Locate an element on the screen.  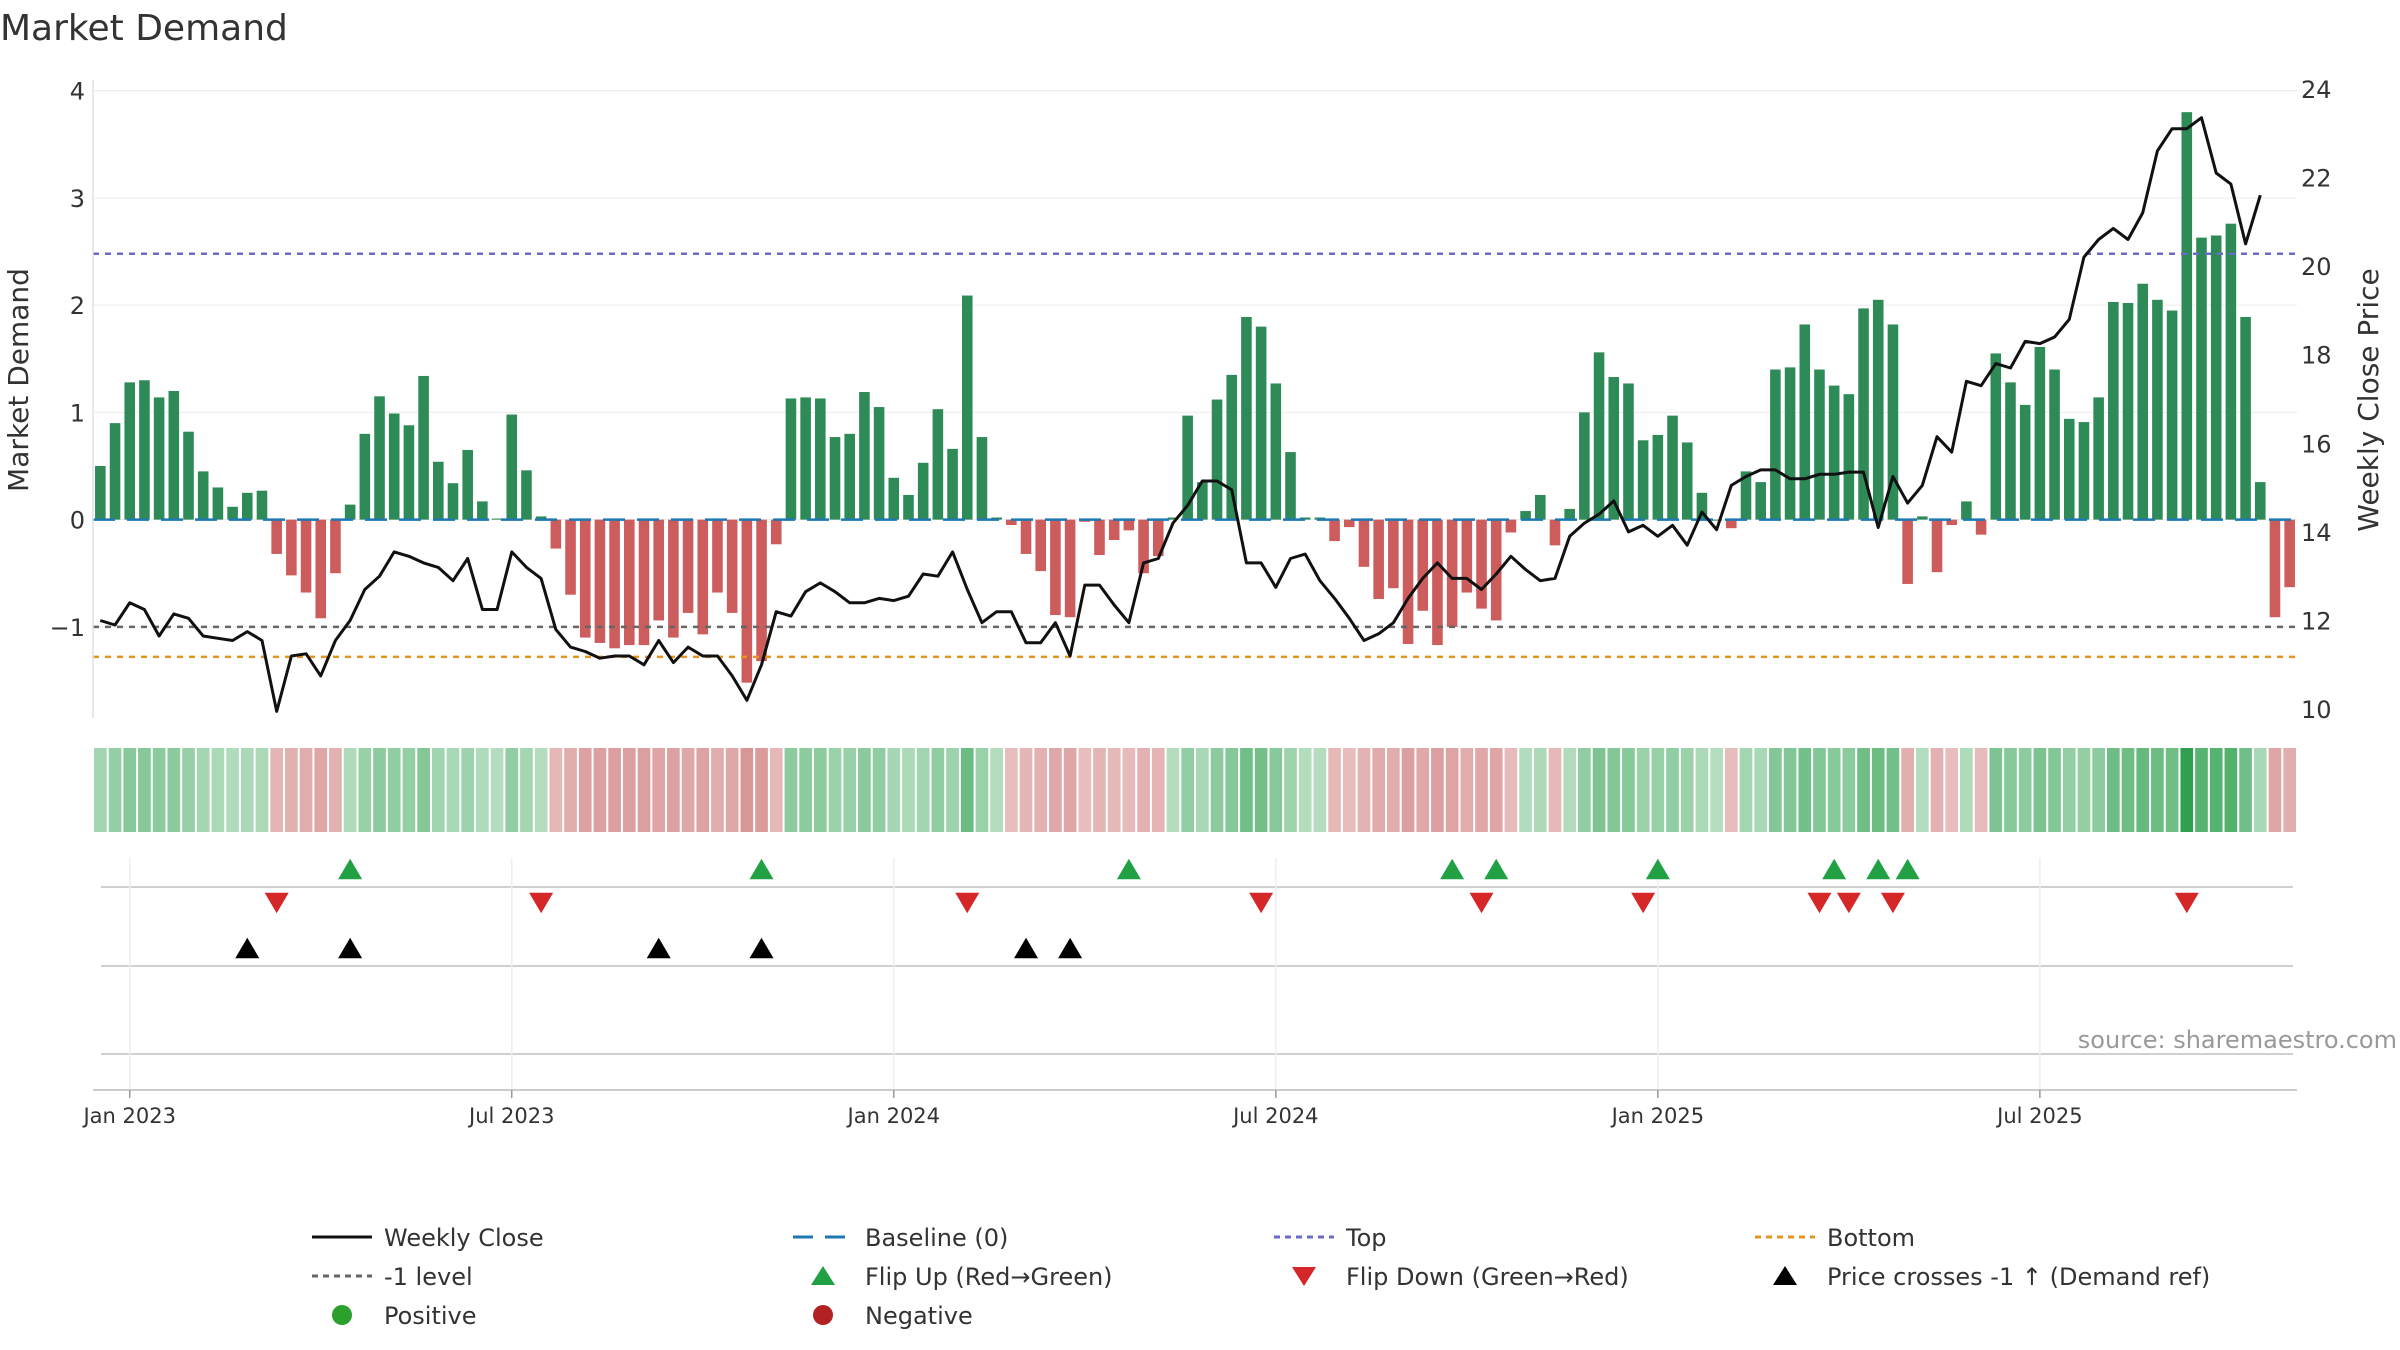
flip-up-legend-glyph is located at coordinates (823, 1275).